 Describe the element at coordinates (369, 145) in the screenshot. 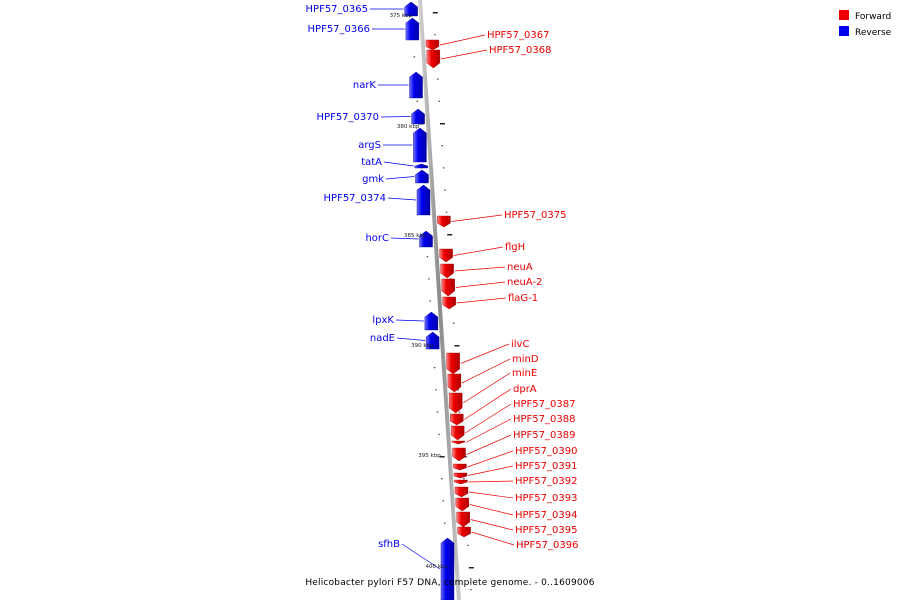

I see `gene-label-args: argS` at that location.